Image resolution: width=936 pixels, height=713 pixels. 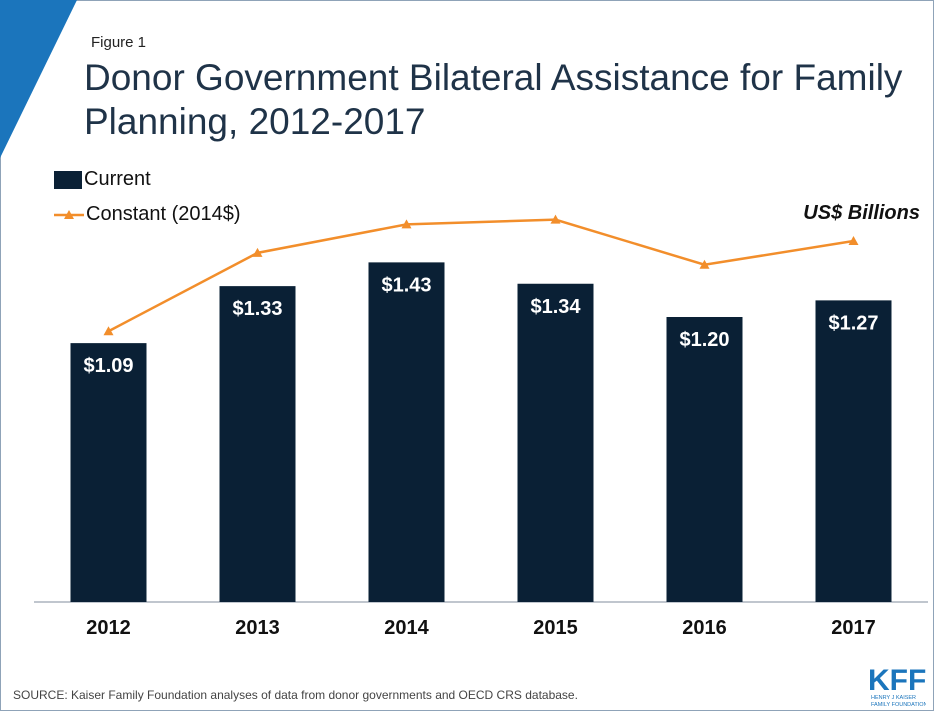 I want to click on constant-point-2012, so click(x=108, y=331).